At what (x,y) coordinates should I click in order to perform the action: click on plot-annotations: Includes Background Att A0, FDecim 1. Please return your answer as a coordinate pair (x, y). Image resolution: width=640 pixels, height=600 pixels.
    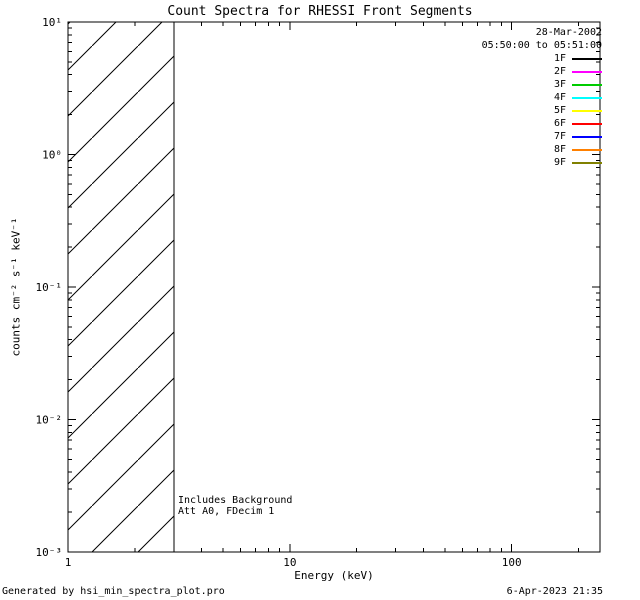
    Looking at the image, I should click on (235, 506).